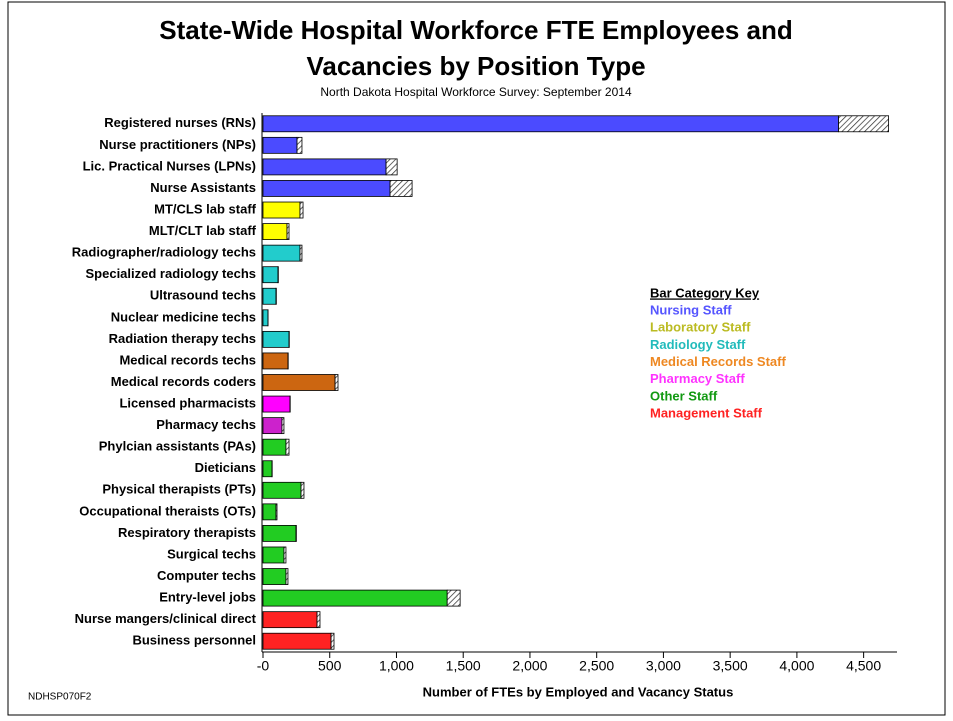 The height and width of the screenshot is (721, 953). What do you see at coordinates (177, 446) in the screenshot?
I see `y-tick-label: Phylcian assistants (PAs)` at bounding box center [177, 446].